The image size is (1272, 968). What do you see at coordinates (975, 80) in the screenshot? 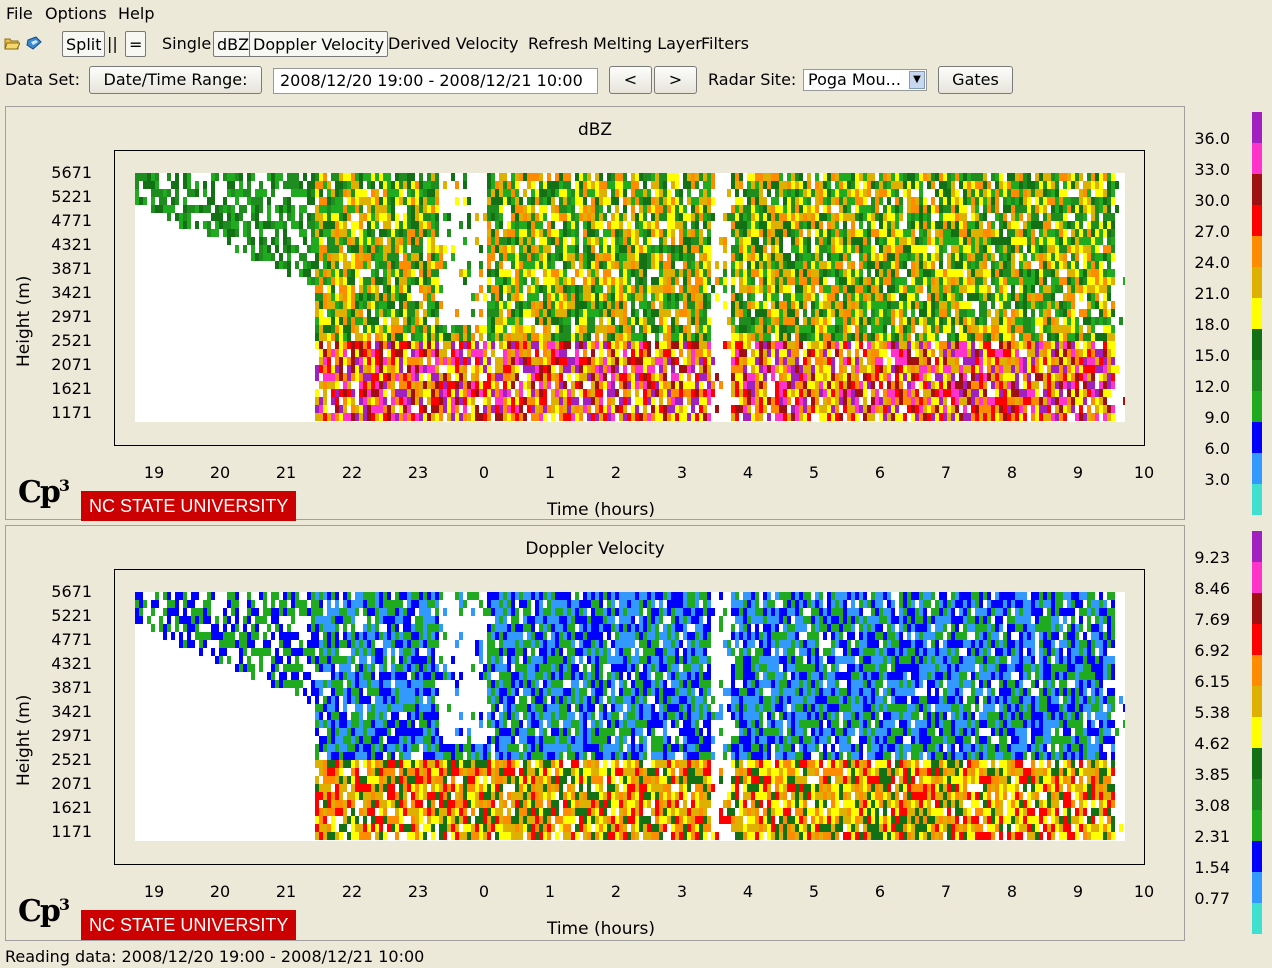
I see `gates-button: Gates` at bounding box center [975, 80].